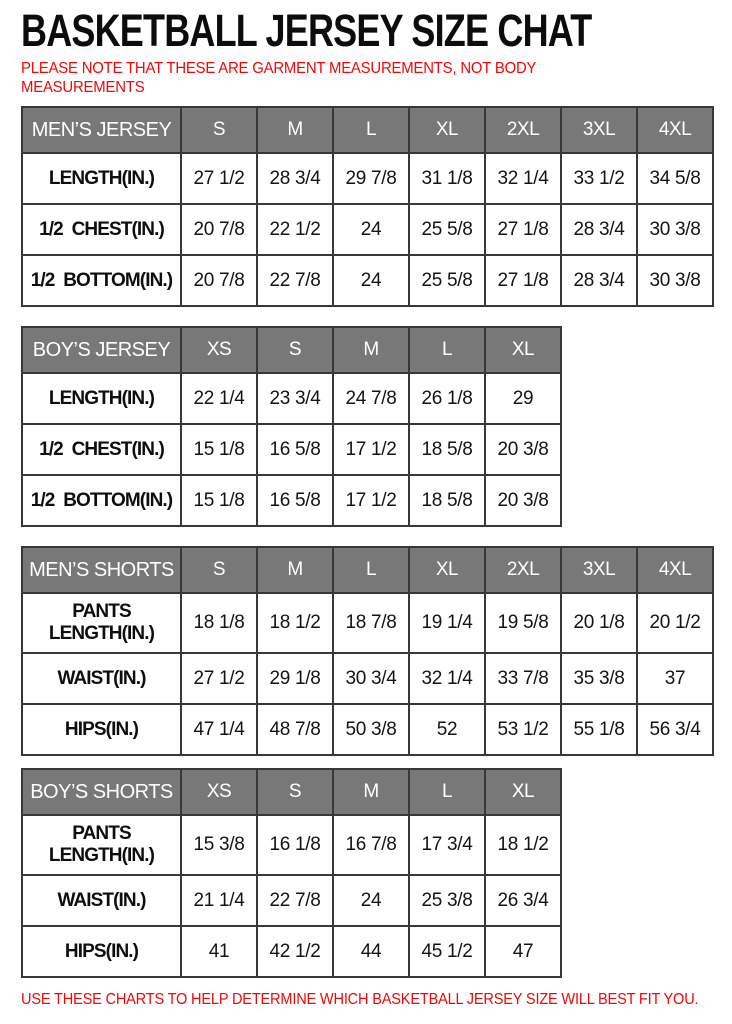 The height and width of the screenshot is (1024, 732). Describe the element at coordinates (371, 951) in the screenshot. I see `measurement-cell: 44` at that location.